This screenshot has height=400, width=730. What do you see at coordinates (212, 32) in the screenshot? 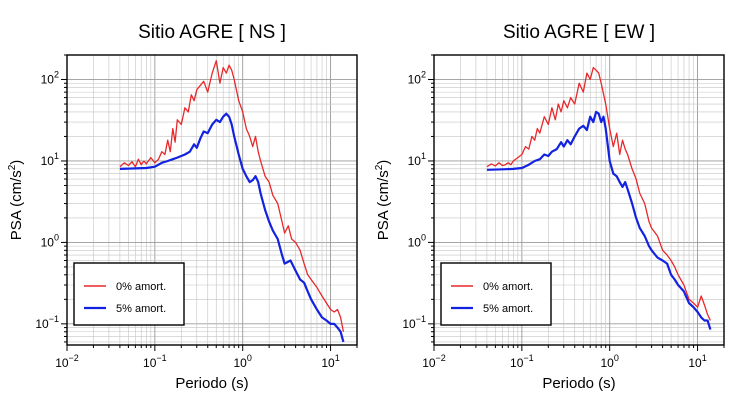
I see `chart-title: Sitio AGRE [ NS ]` at bounding box center [212, 32].